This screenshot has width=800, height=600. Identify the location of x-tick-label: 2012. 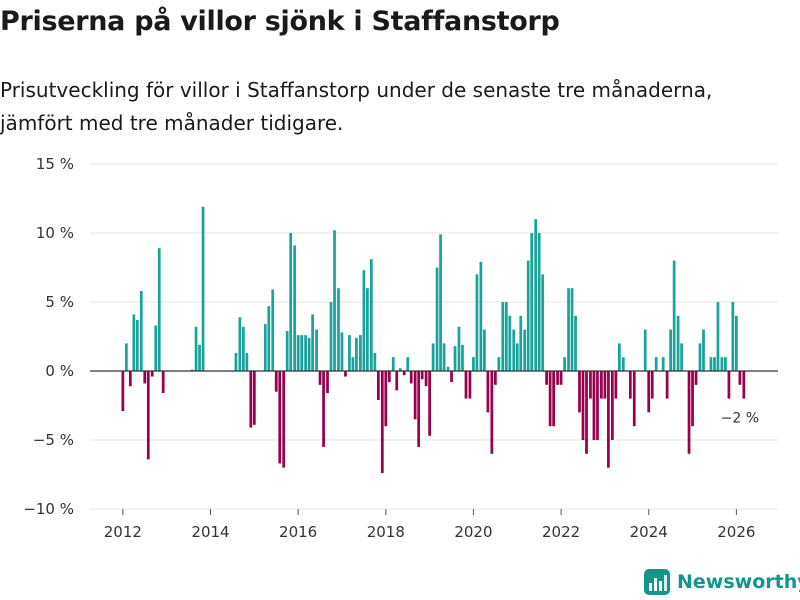
(123, 532).